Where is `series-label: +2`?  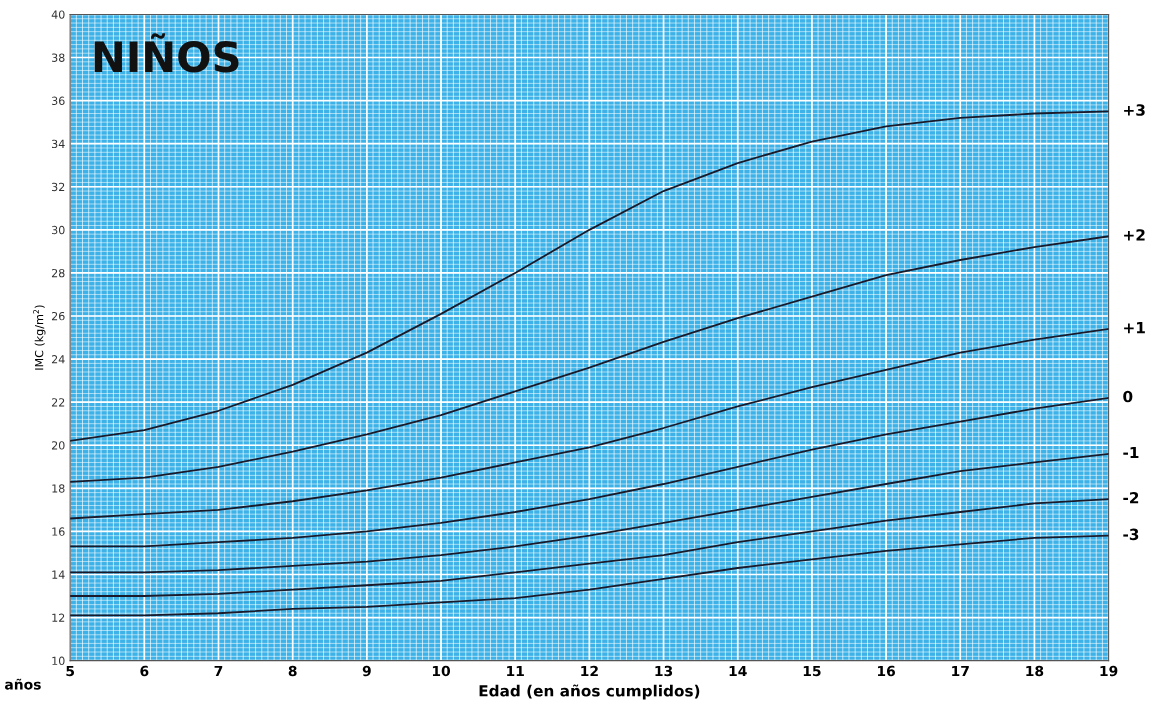 series-label: +2 is located at coordinates (1134, 235).